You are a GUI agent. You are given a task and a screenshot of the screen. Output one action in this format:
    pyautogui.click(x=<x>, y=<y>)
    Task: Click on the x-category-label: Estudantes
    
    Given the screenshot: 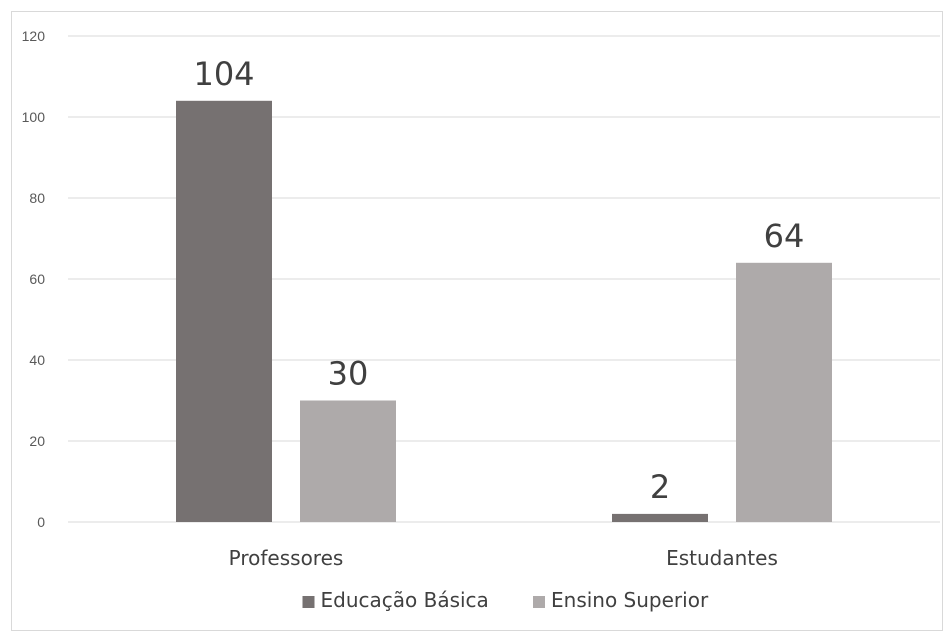 What is the action you would take?
    pyautogui.click(x=722, y=558)
    